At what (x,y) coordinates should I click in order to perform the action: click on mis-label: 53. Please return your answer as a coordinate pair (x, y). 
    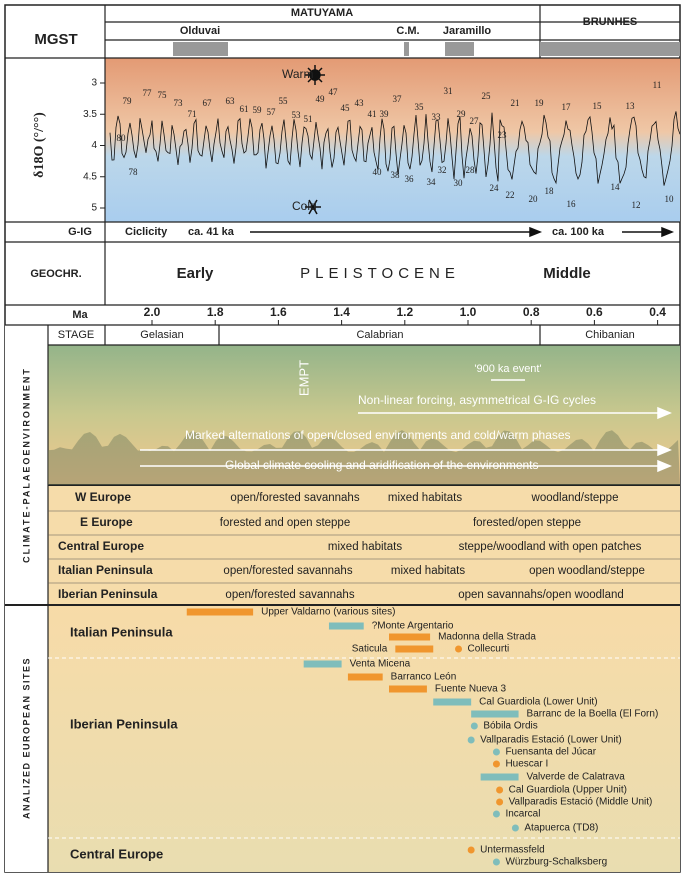
    Looking at the image, I should click on (297, 115).